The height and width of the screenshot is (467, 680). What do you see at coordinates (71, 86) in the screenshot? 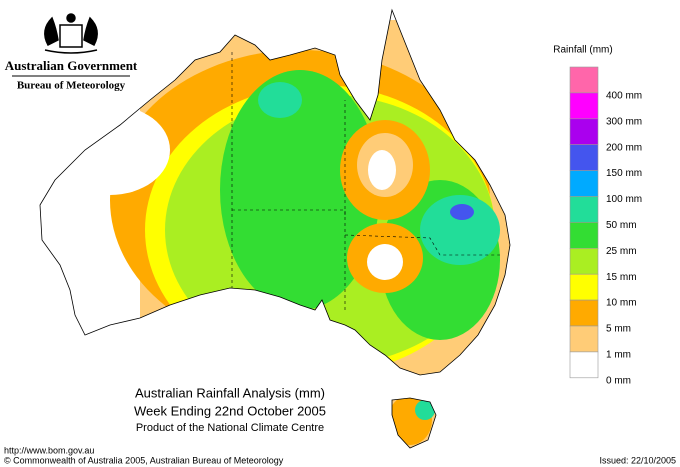
I see `bureau-name: Bureau of Meteorology` at bounding box center [71, 86].